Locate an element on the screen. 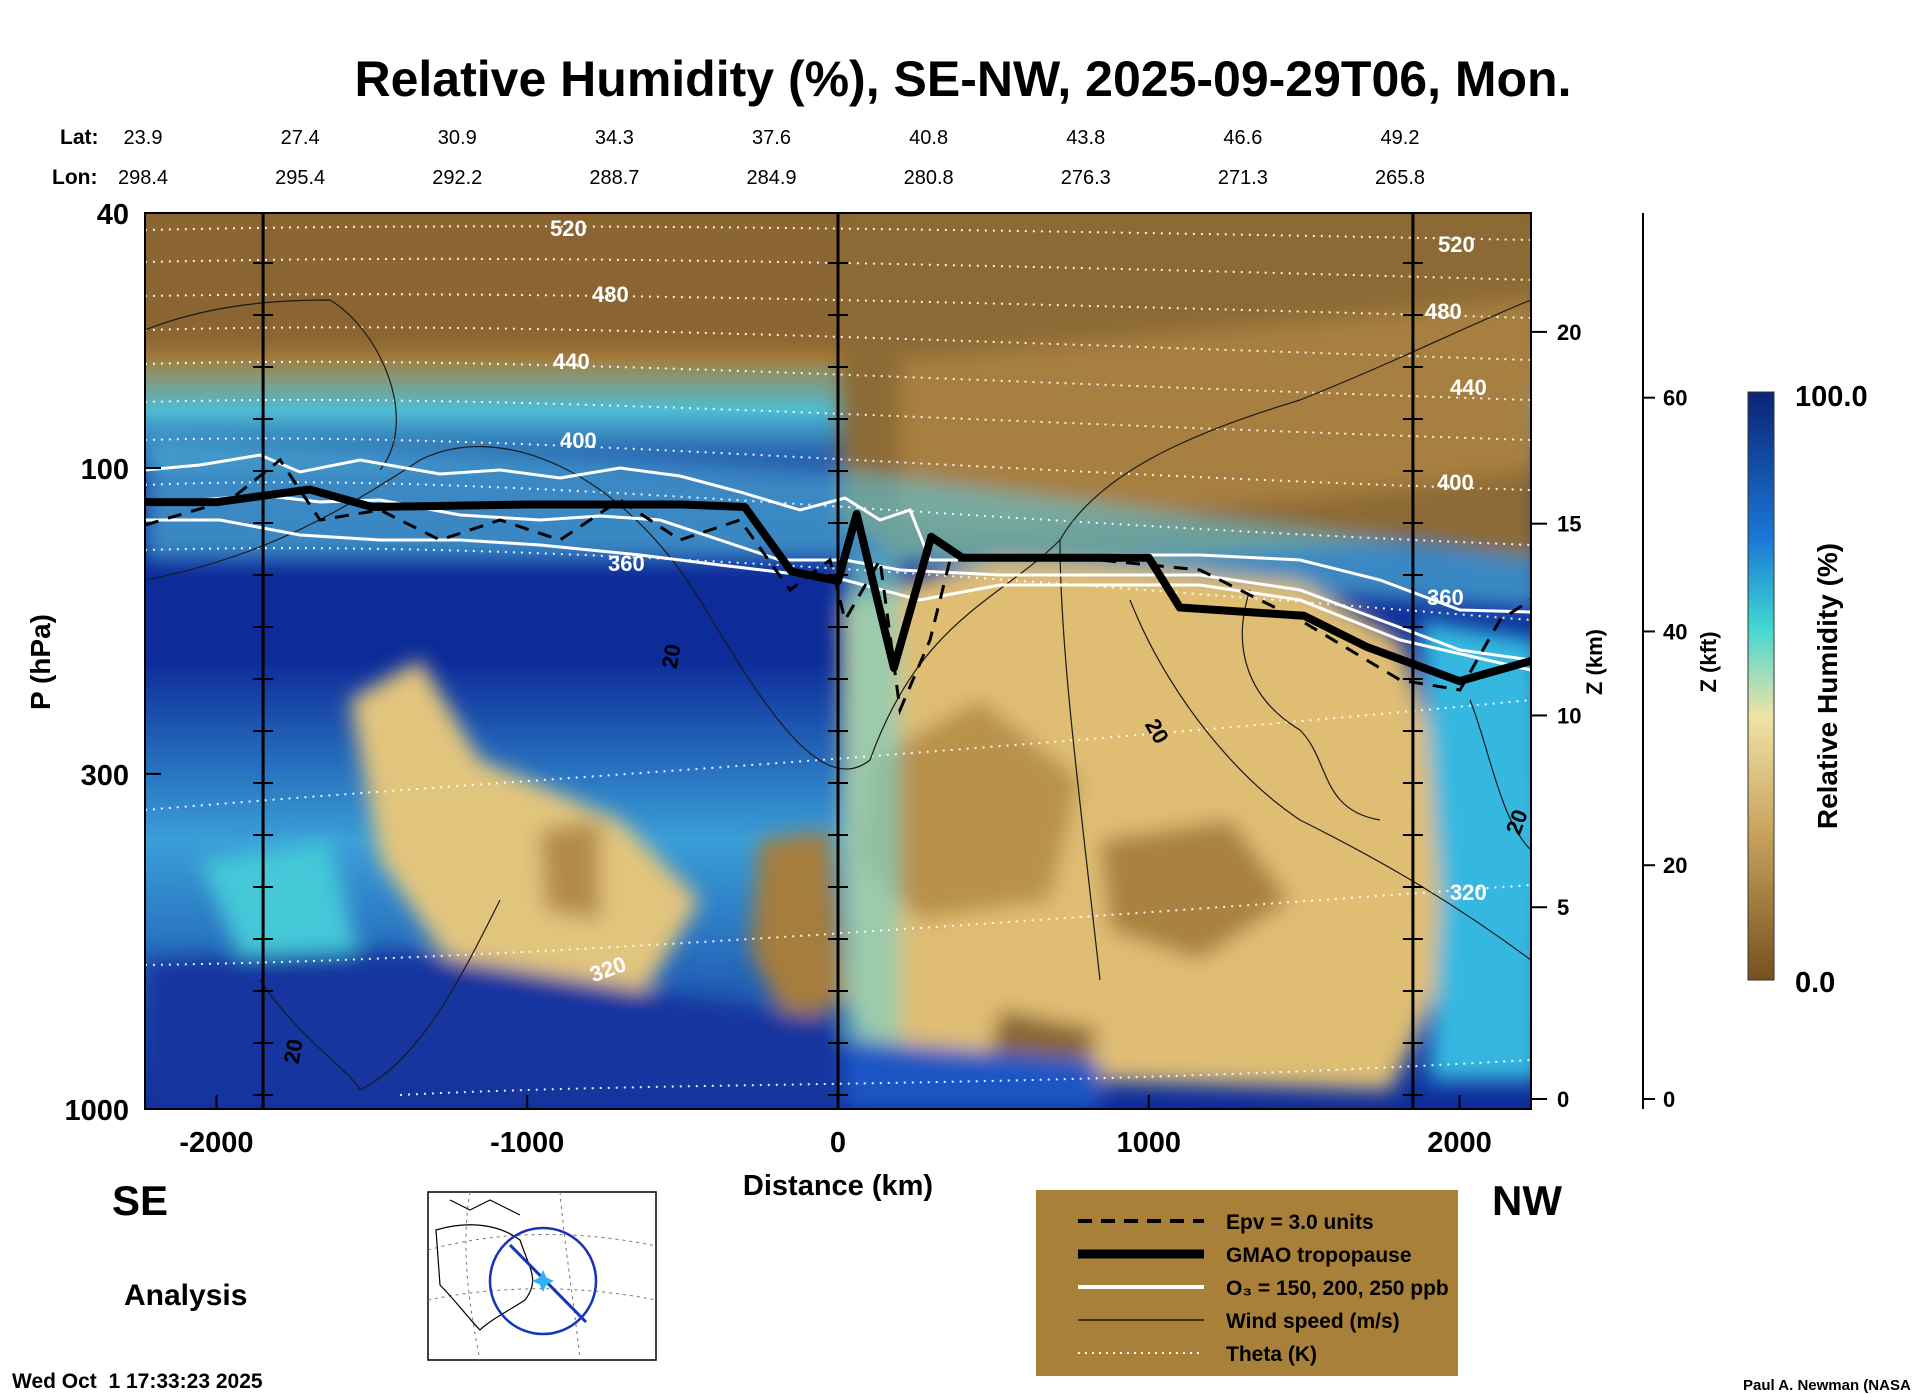  lon-value: 284.9 is located at coordinates (771, 178).